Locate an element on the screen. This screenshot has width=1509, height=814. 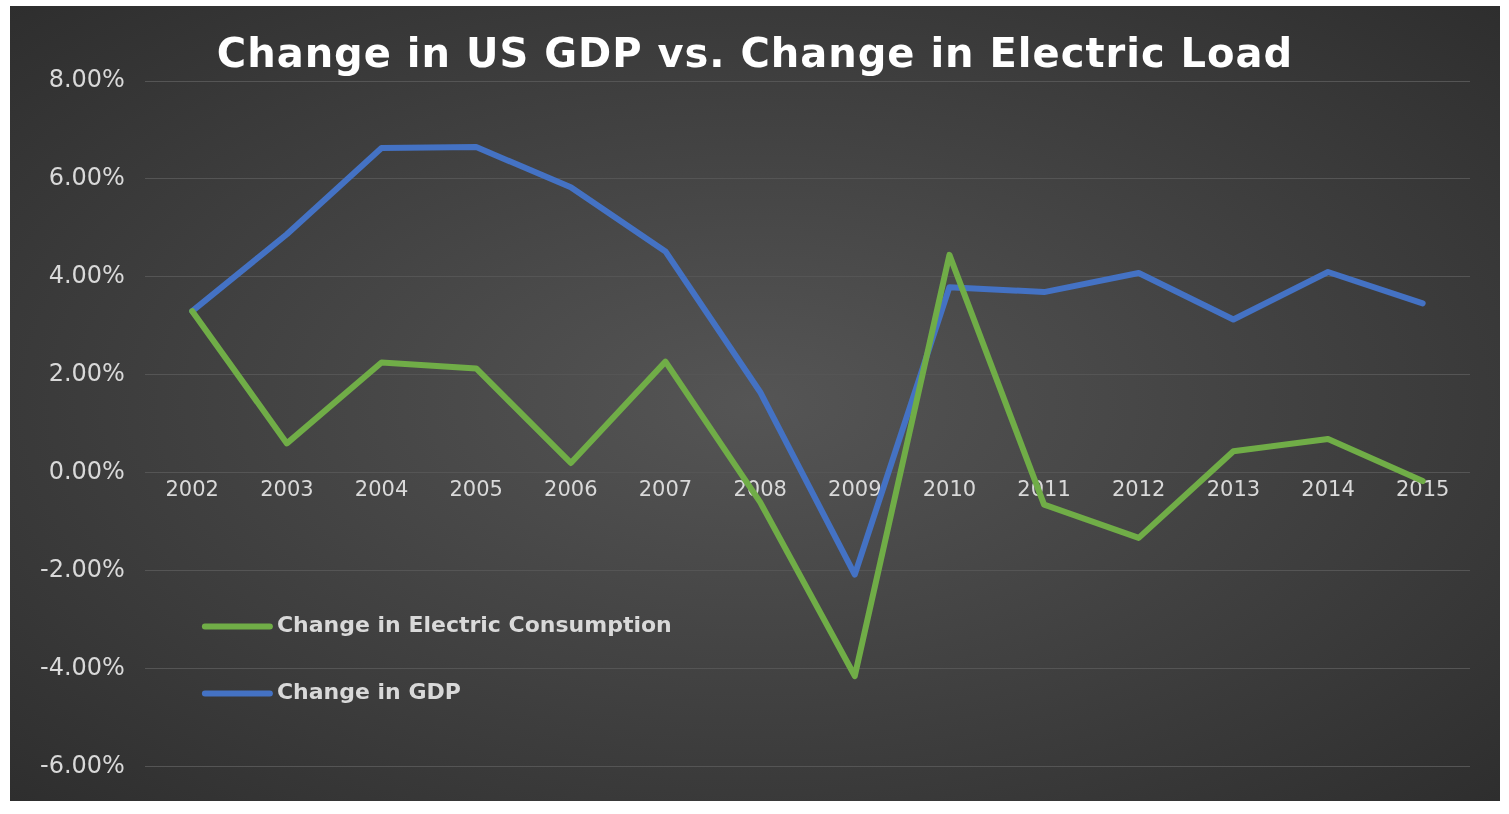
y-tick-label: -2.00% is located at coordinates (82, 568).